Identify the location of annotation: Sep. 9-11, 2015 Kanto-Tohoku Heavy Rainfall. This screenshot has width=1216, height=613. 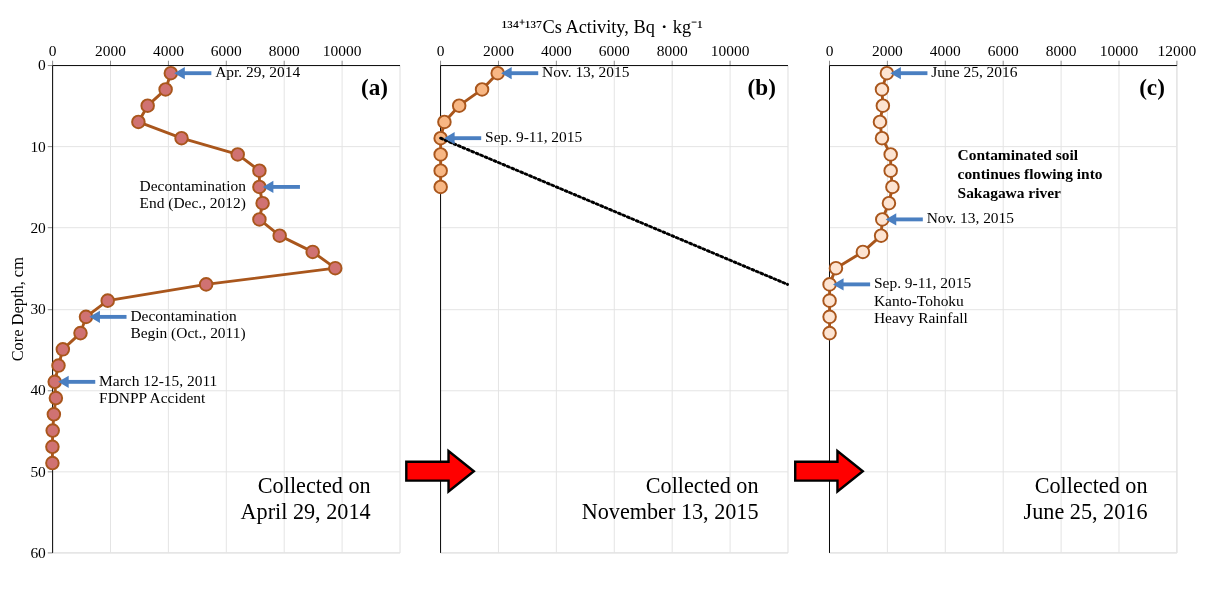
(922, 300).